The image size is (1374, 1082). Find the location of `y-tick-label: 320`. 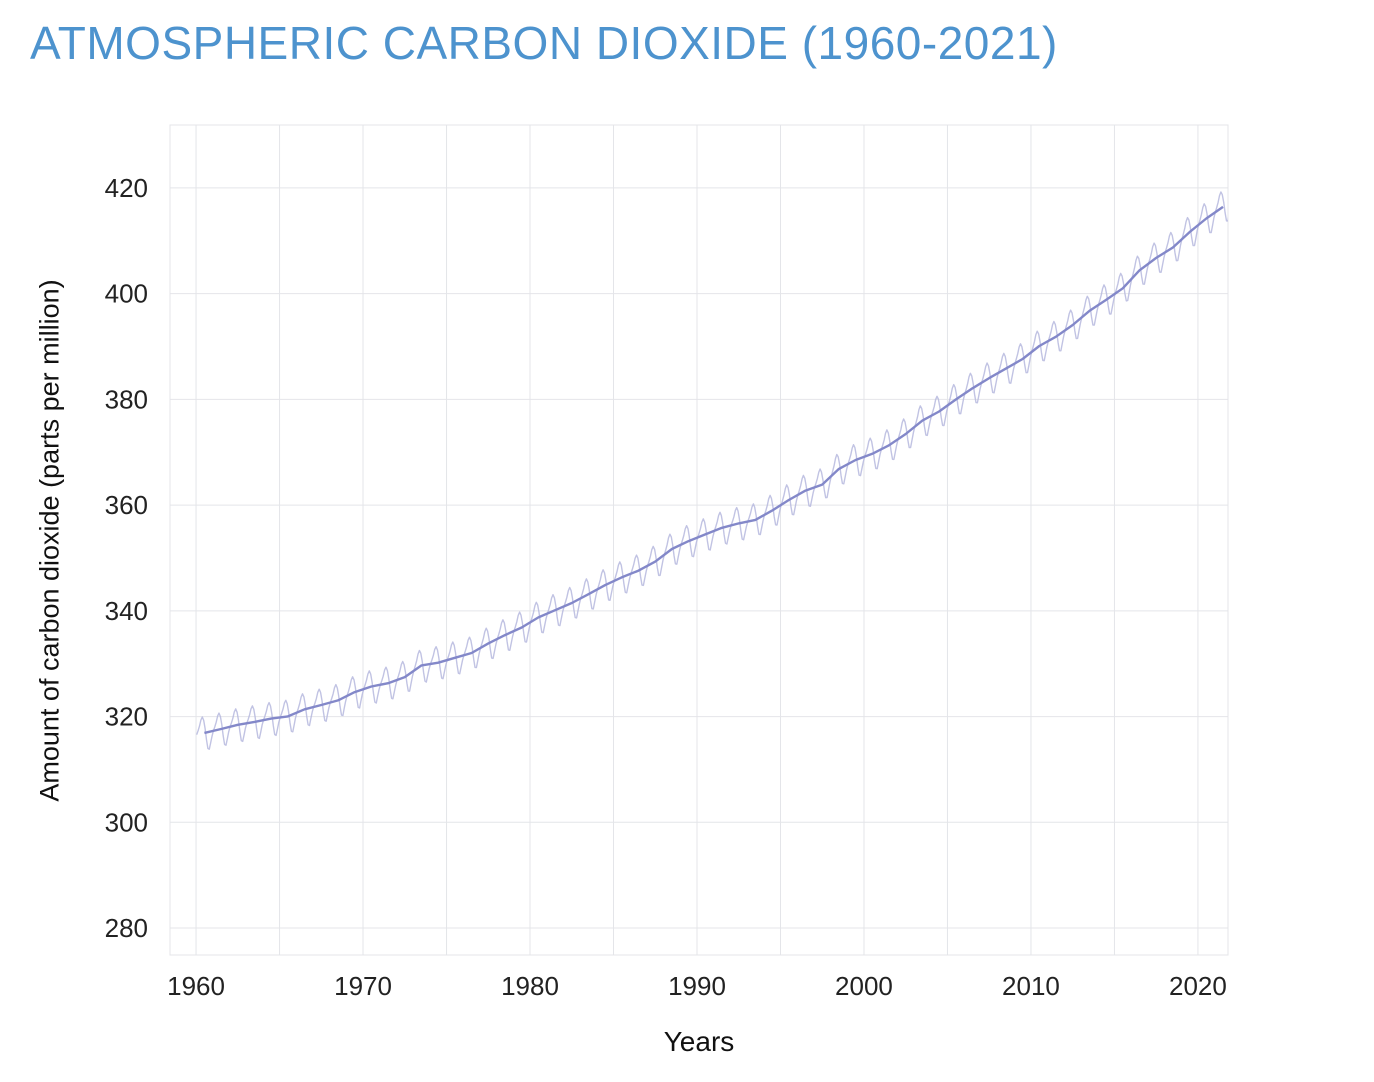

y-tick-label: 320 is located at coordinates (126, 717).